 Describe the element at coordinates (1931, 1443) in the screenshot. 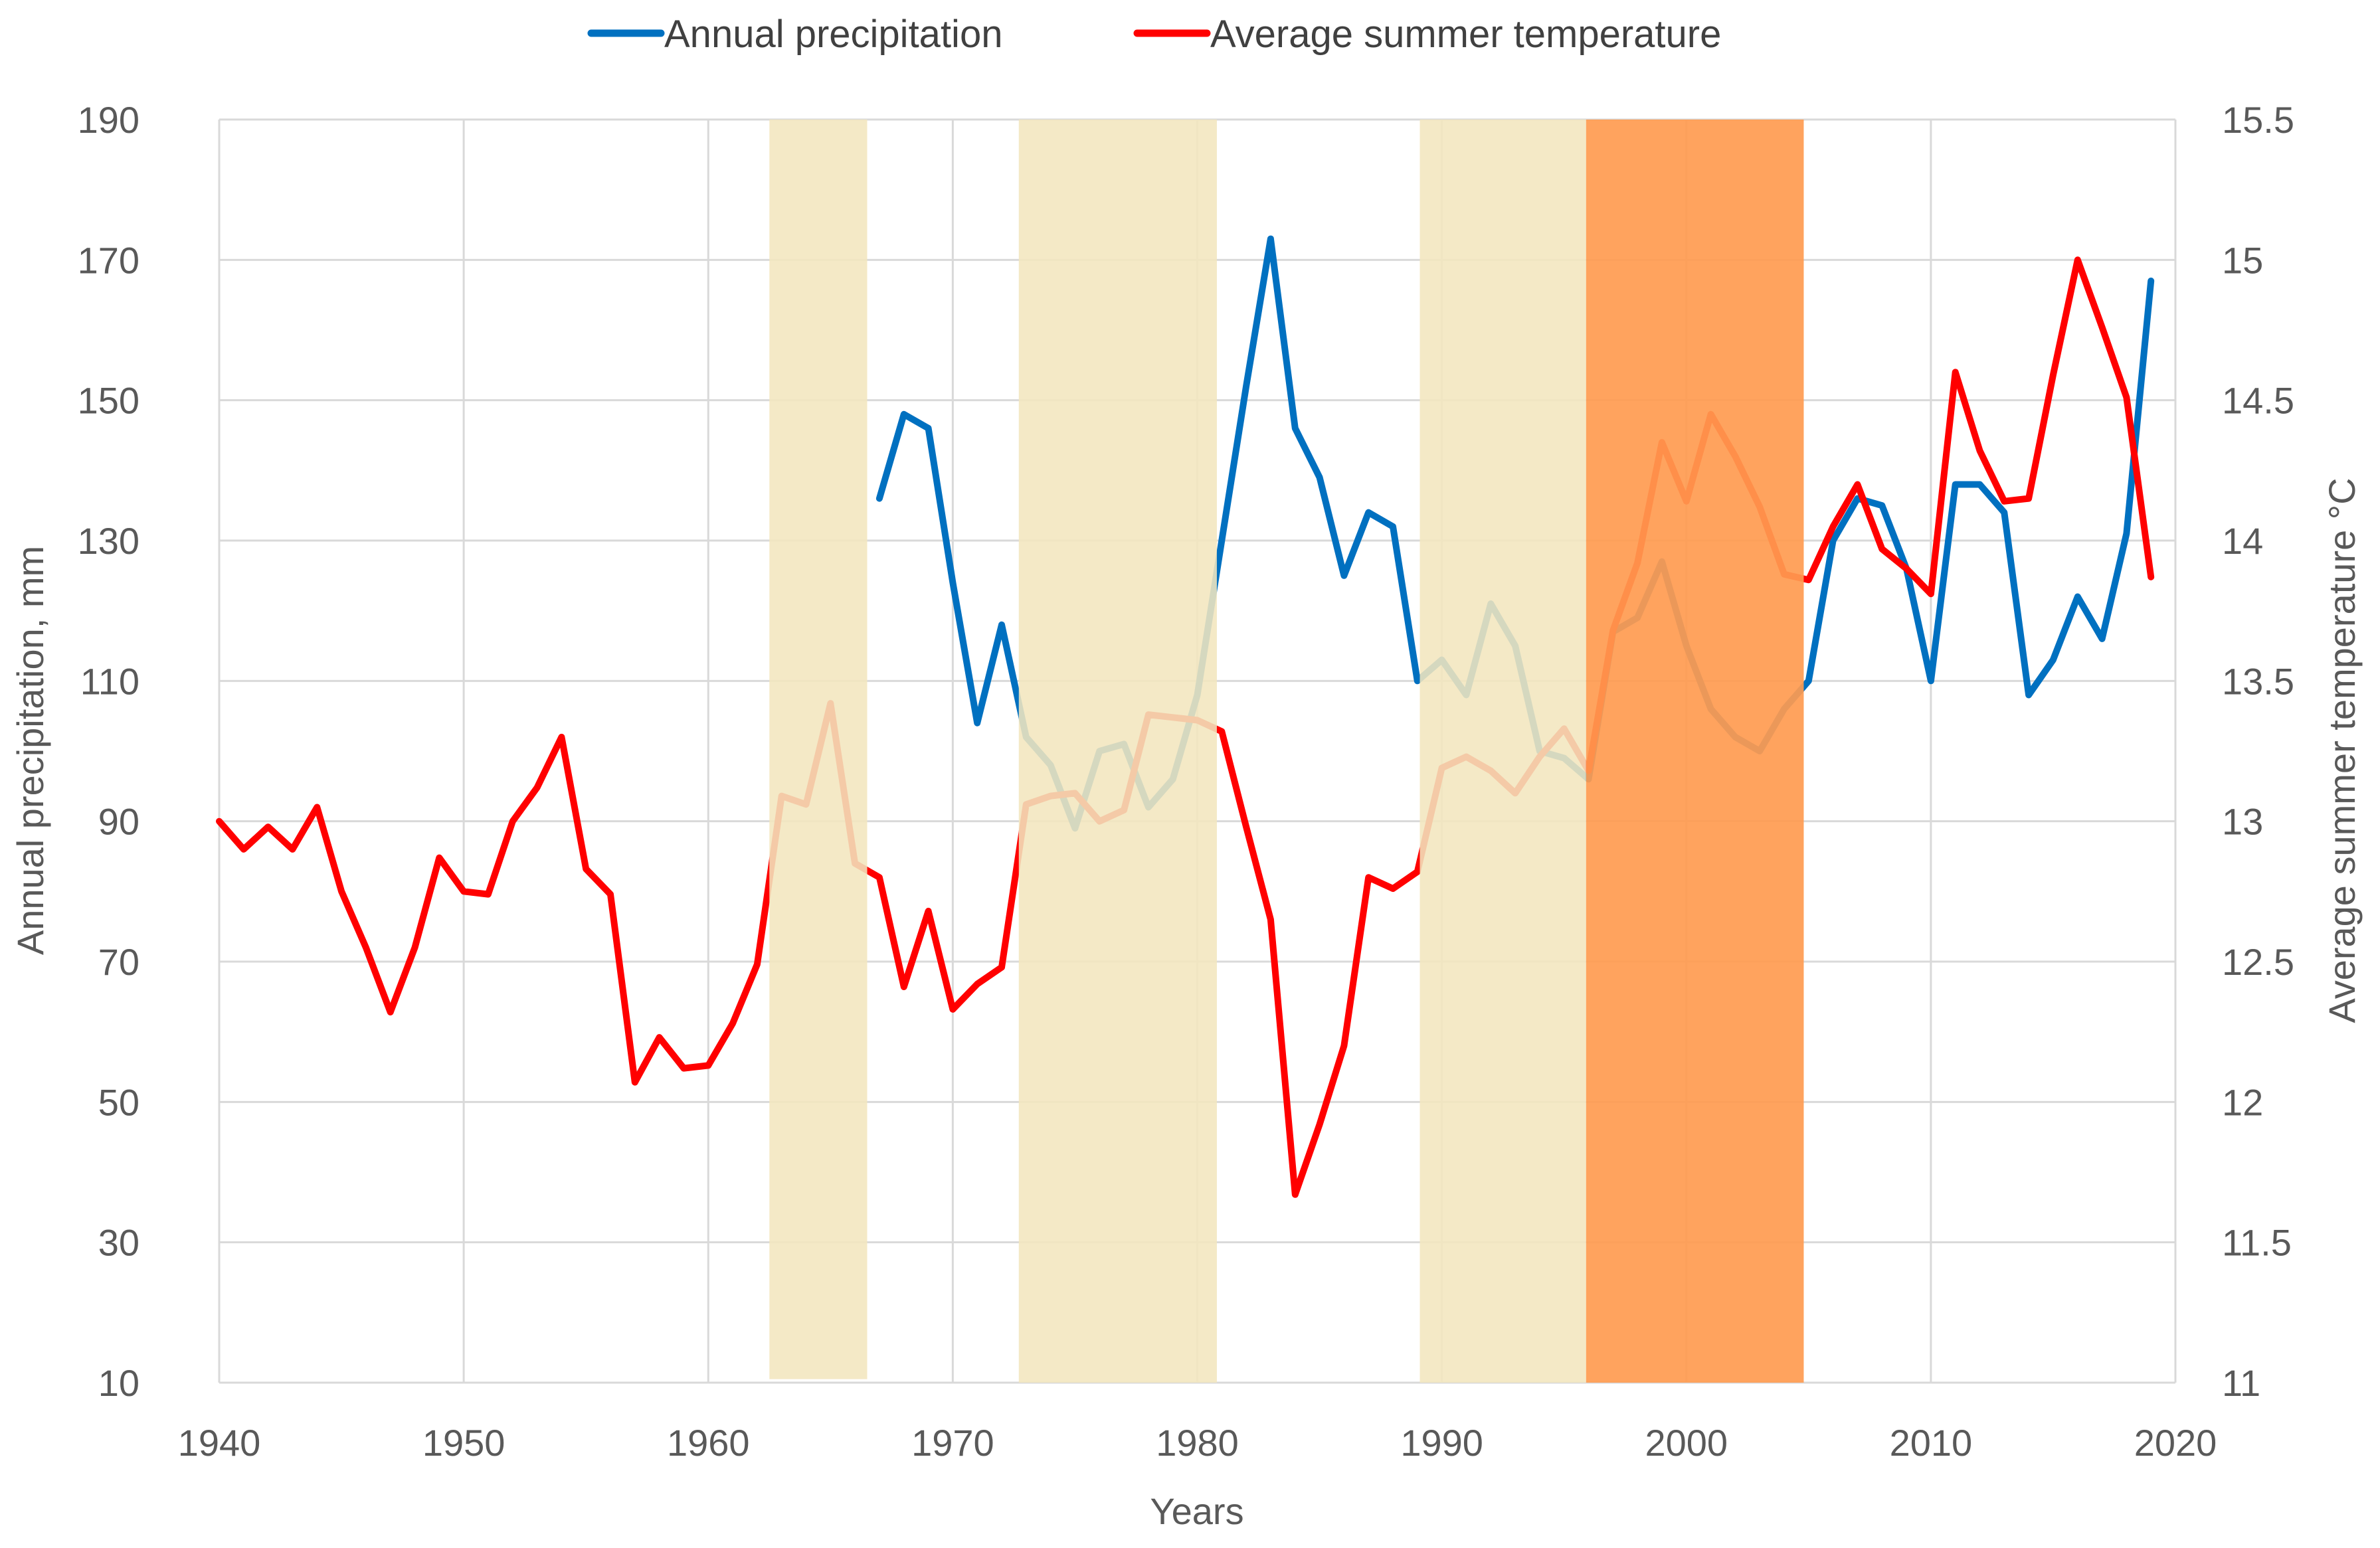

I see `x-tick-label: 2010` at that location.